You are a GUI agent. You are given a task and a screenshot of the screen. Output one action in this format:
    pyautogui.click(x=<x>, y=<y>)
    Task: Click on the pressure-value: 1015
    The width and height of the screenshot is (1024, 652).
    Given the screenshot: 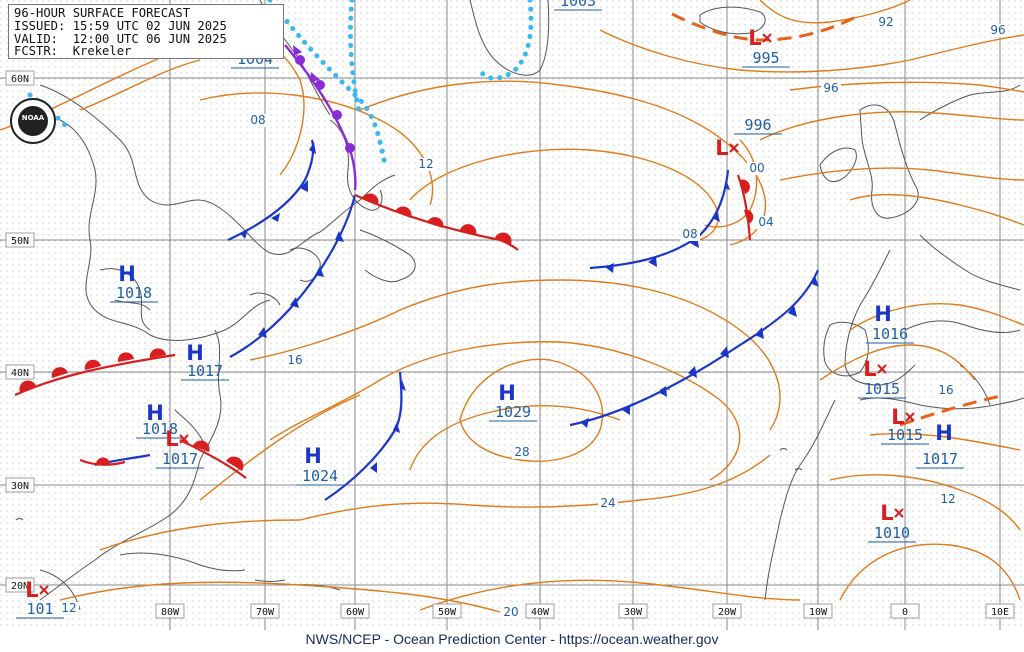 What is the action you would take?
    pyautogui.click(x=905, y=435)
    